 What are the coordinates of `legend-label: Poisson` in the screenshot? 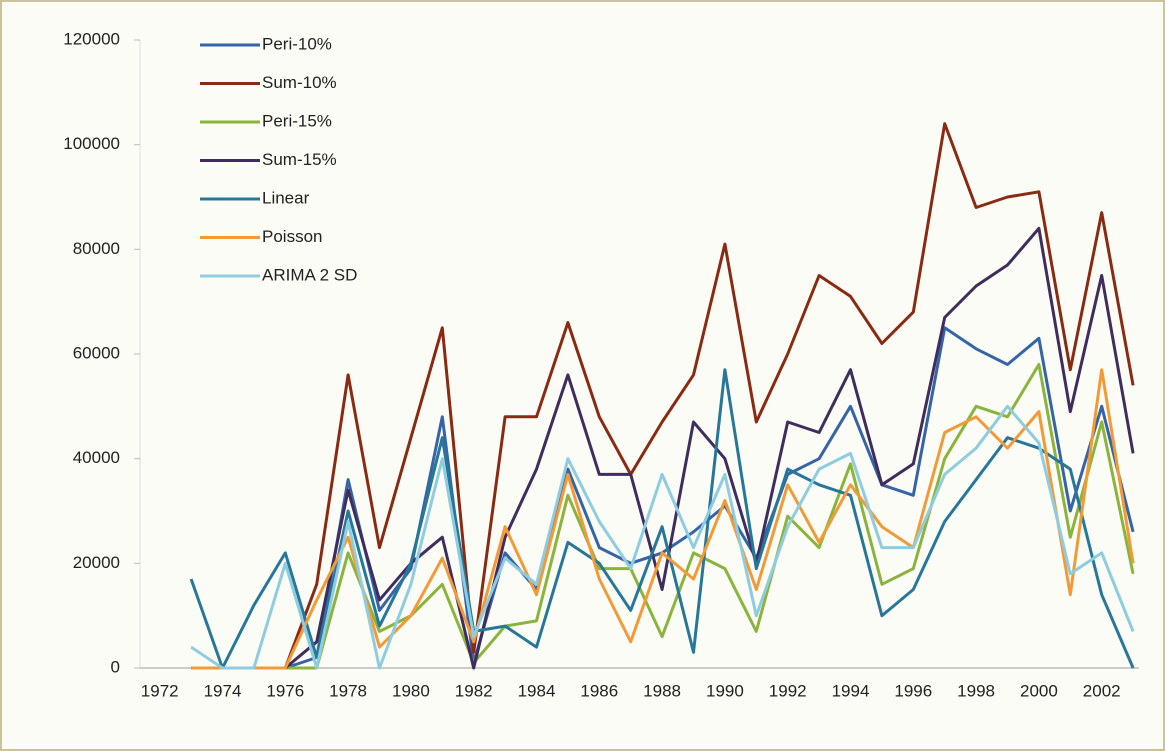 It's located at (292, 236).